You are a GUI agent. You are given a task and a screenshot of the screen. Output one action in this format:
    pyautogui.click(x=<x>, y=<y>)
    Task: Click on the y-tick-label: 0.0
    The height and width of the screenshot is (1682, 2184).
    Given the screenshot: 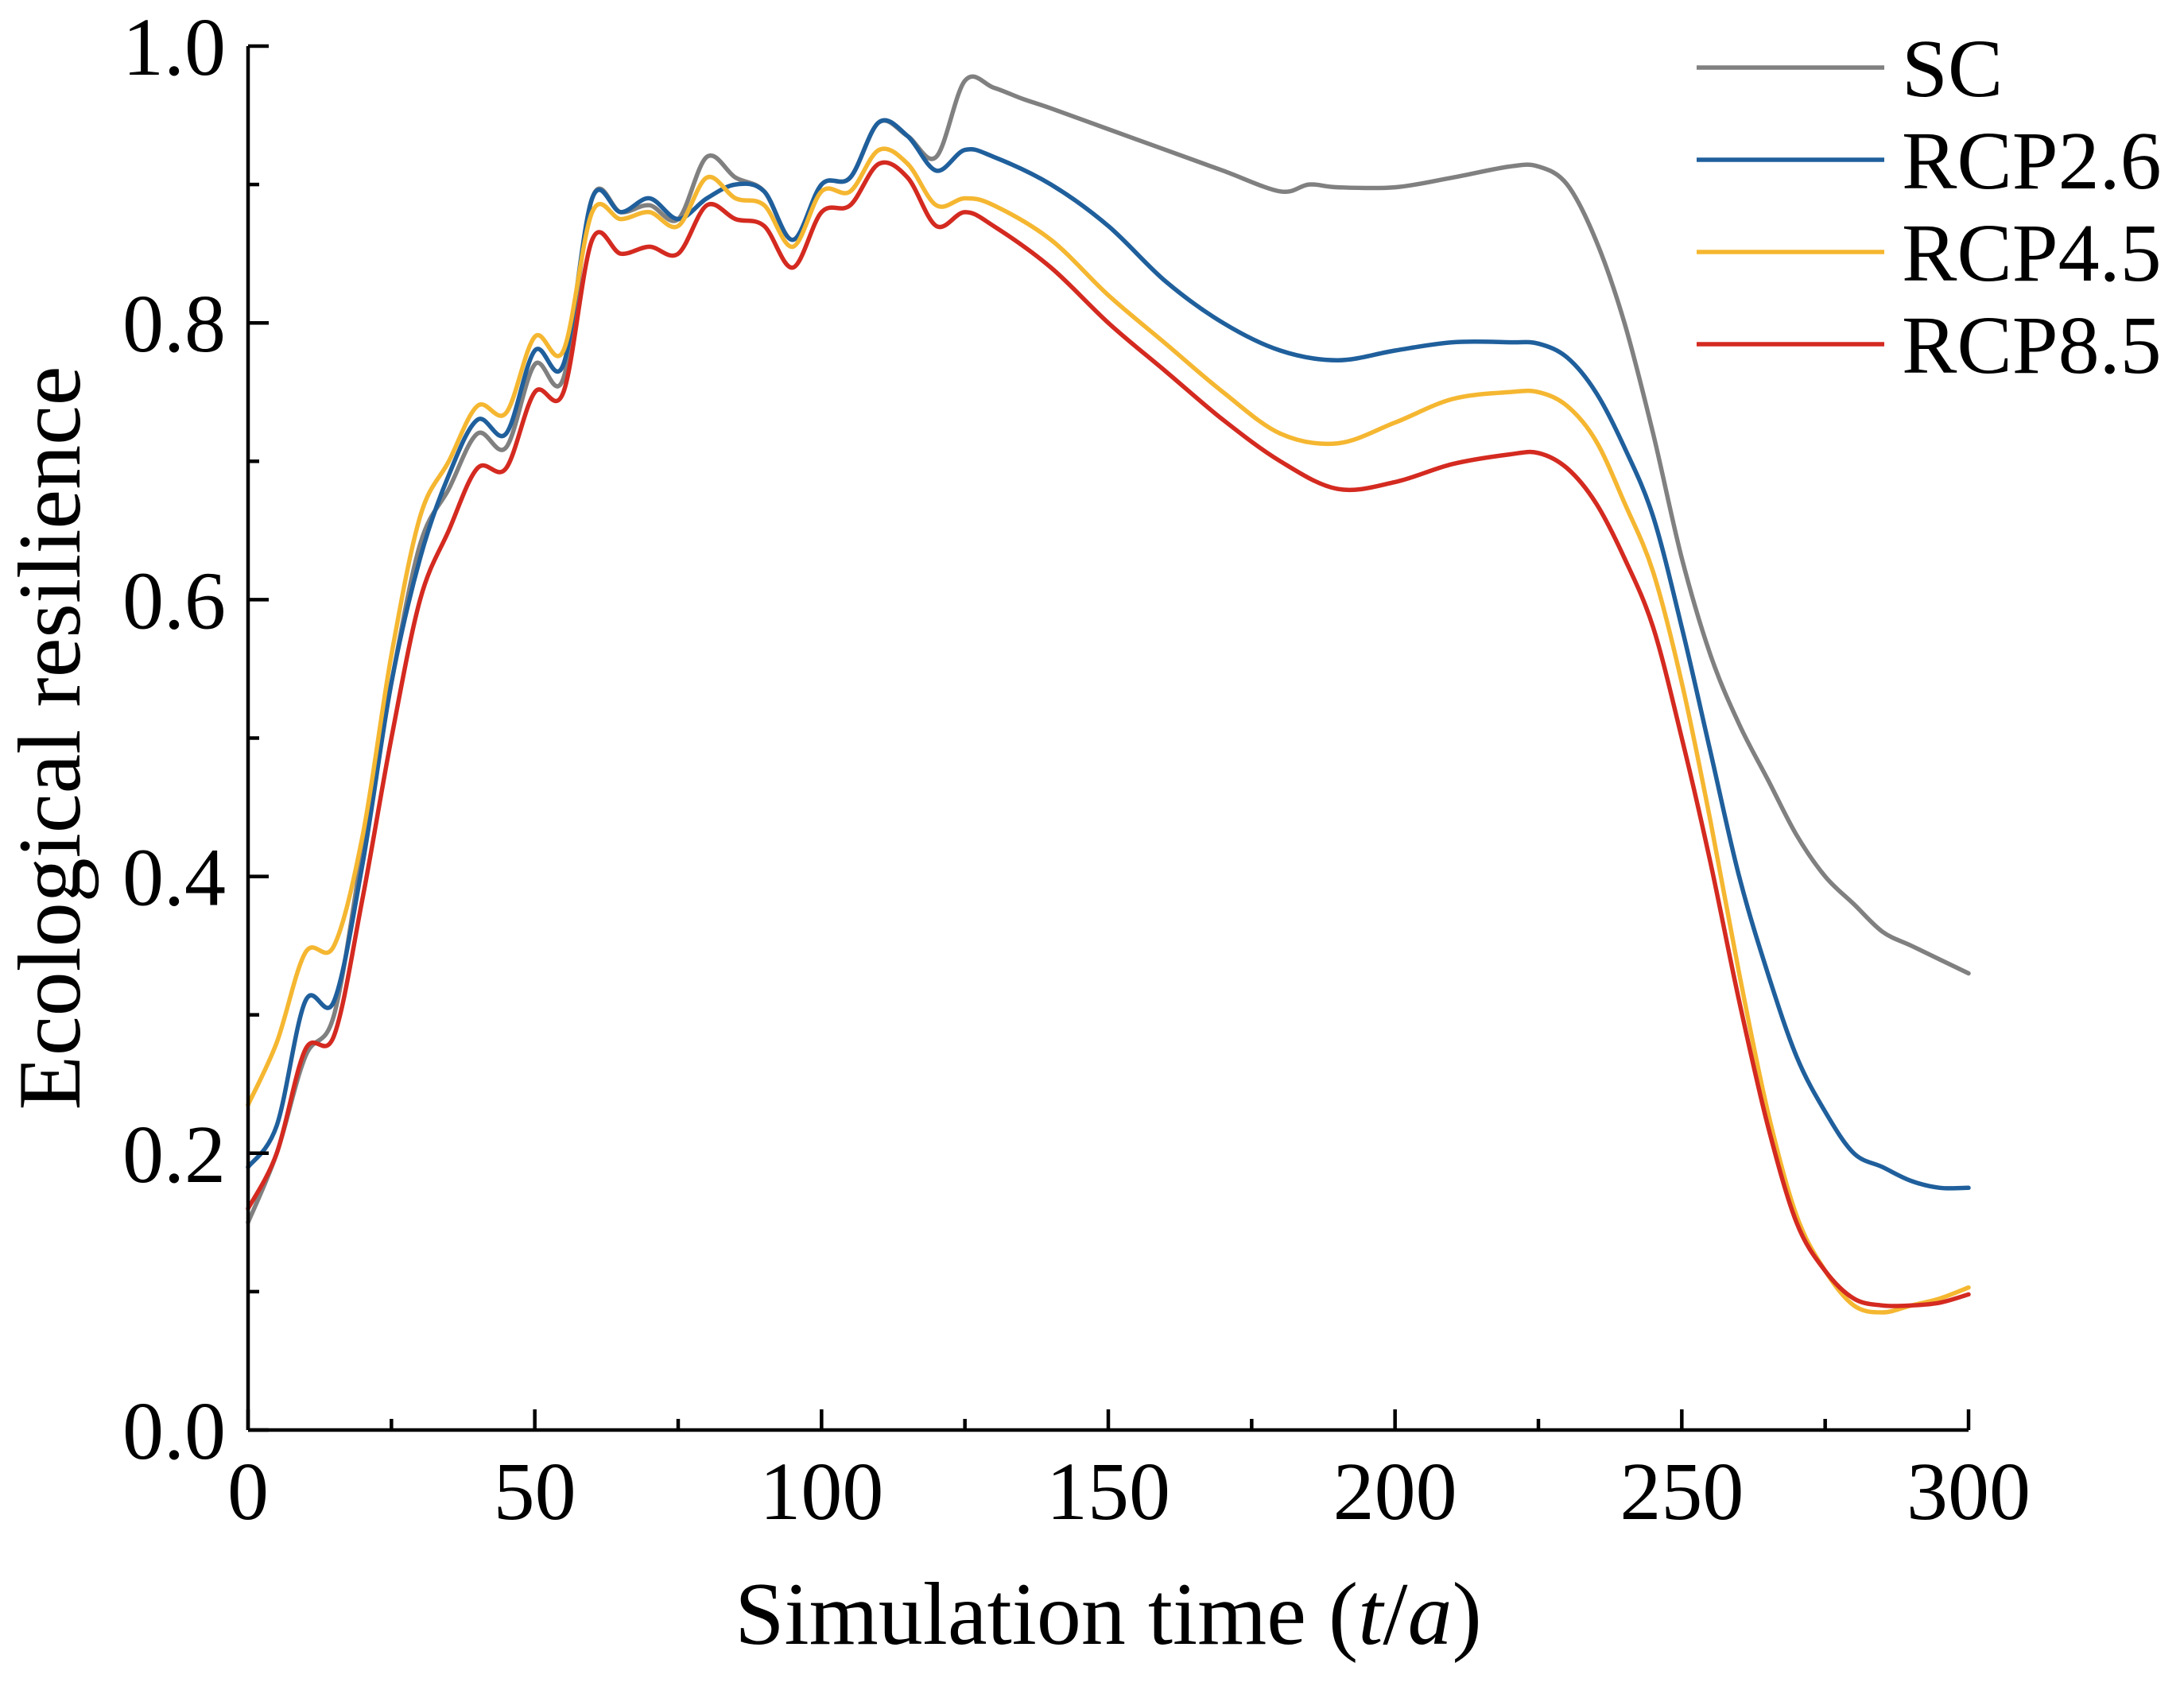 What is the action you would take?
    pyautogui.click(x=174, y=1431)
    